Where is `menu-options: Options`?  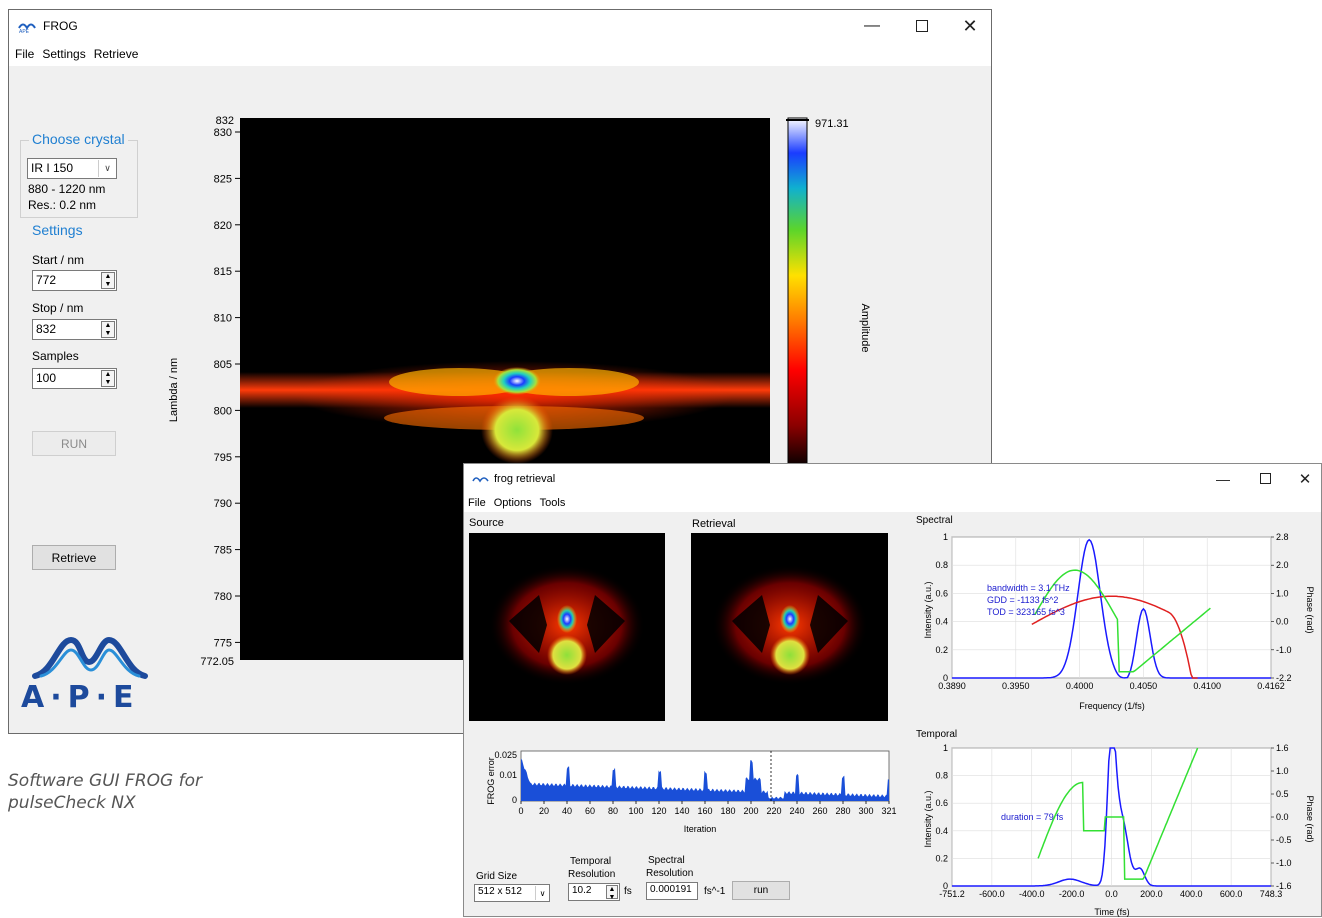
menu-options: Options is located at coordinates (512, 502).